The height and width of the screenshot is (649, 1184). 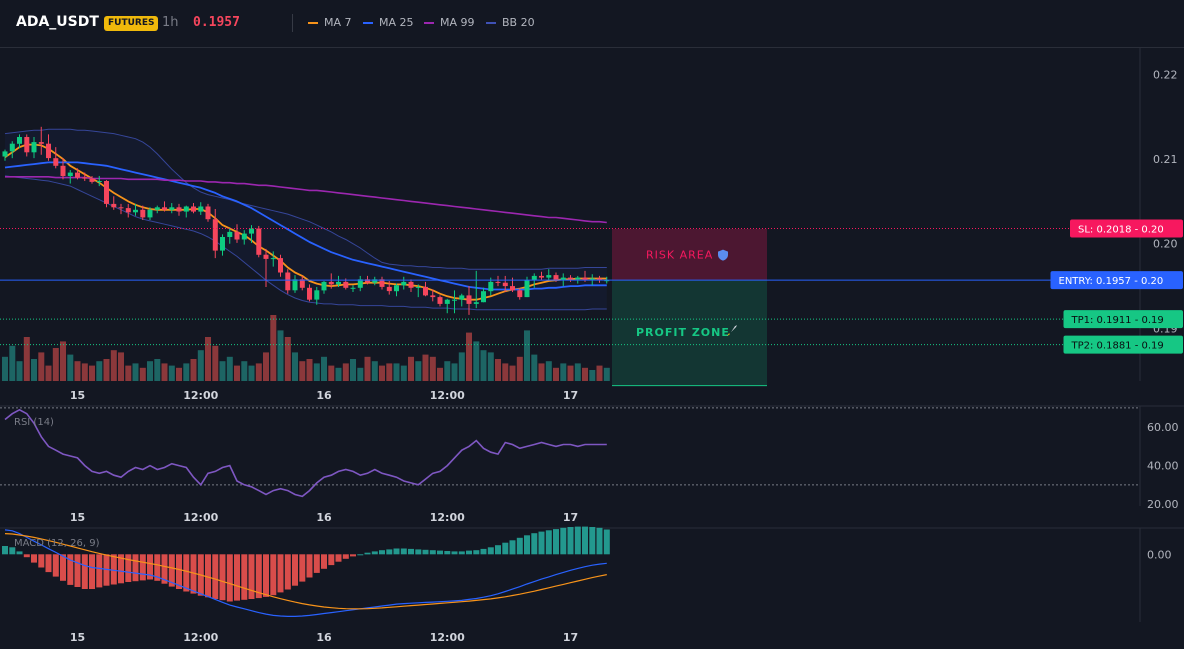 What do you see at coordinates (689, 333) in the screenshot?
I see `profit-zone` at bounding box center [689, 333].